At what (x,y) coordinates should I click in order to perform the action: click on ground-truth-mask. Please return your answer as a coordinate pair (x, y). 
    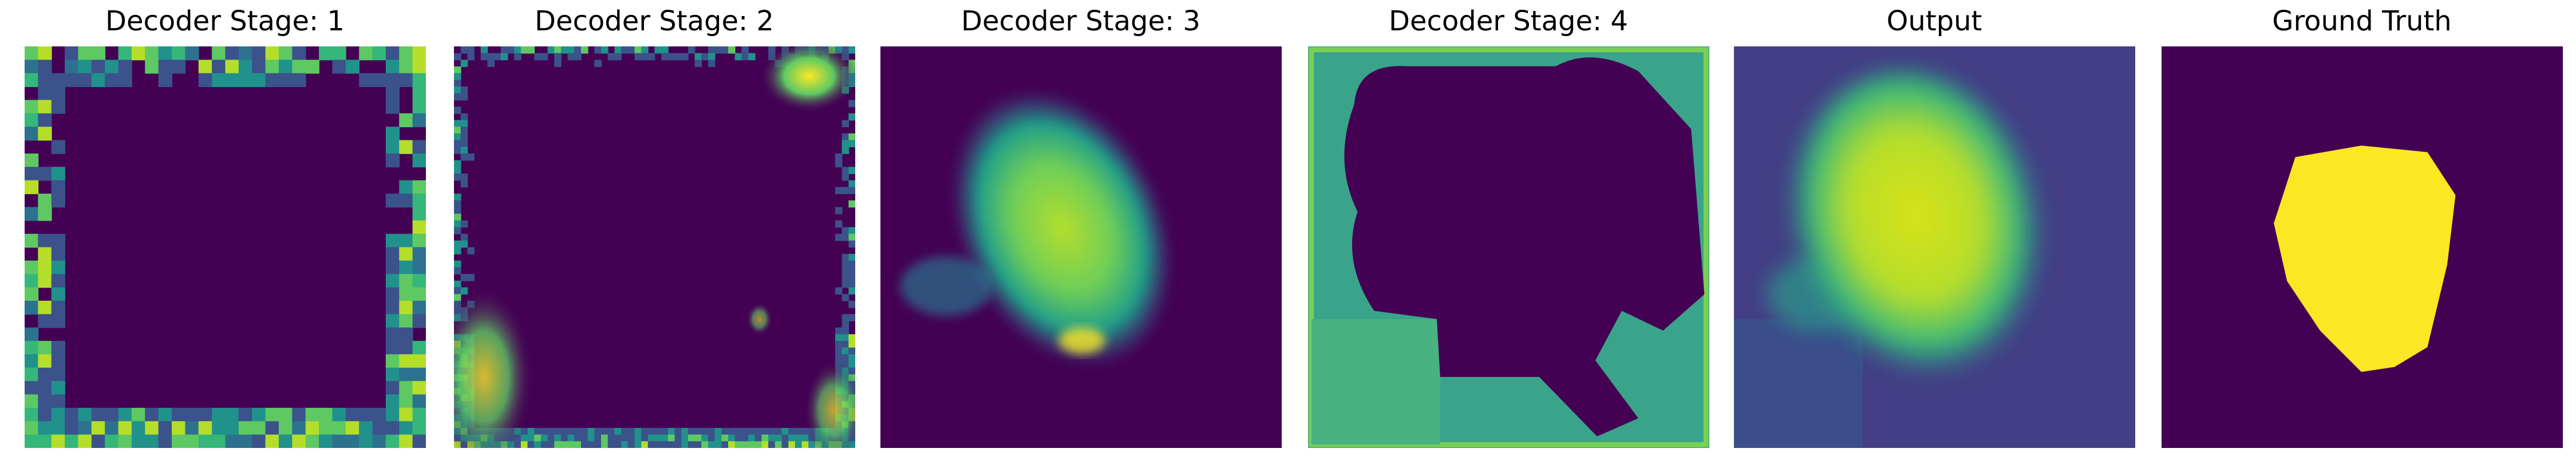
    Looking at the image, I should click on (2365, 259).